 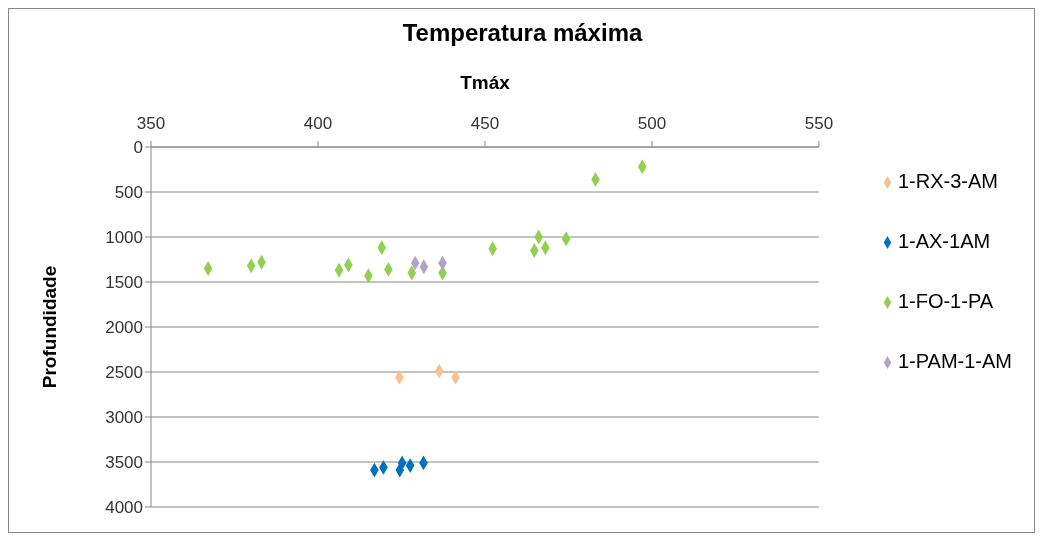 I want to click on legend-label: 1-RX-3-AM, so click(x=947, y=180).